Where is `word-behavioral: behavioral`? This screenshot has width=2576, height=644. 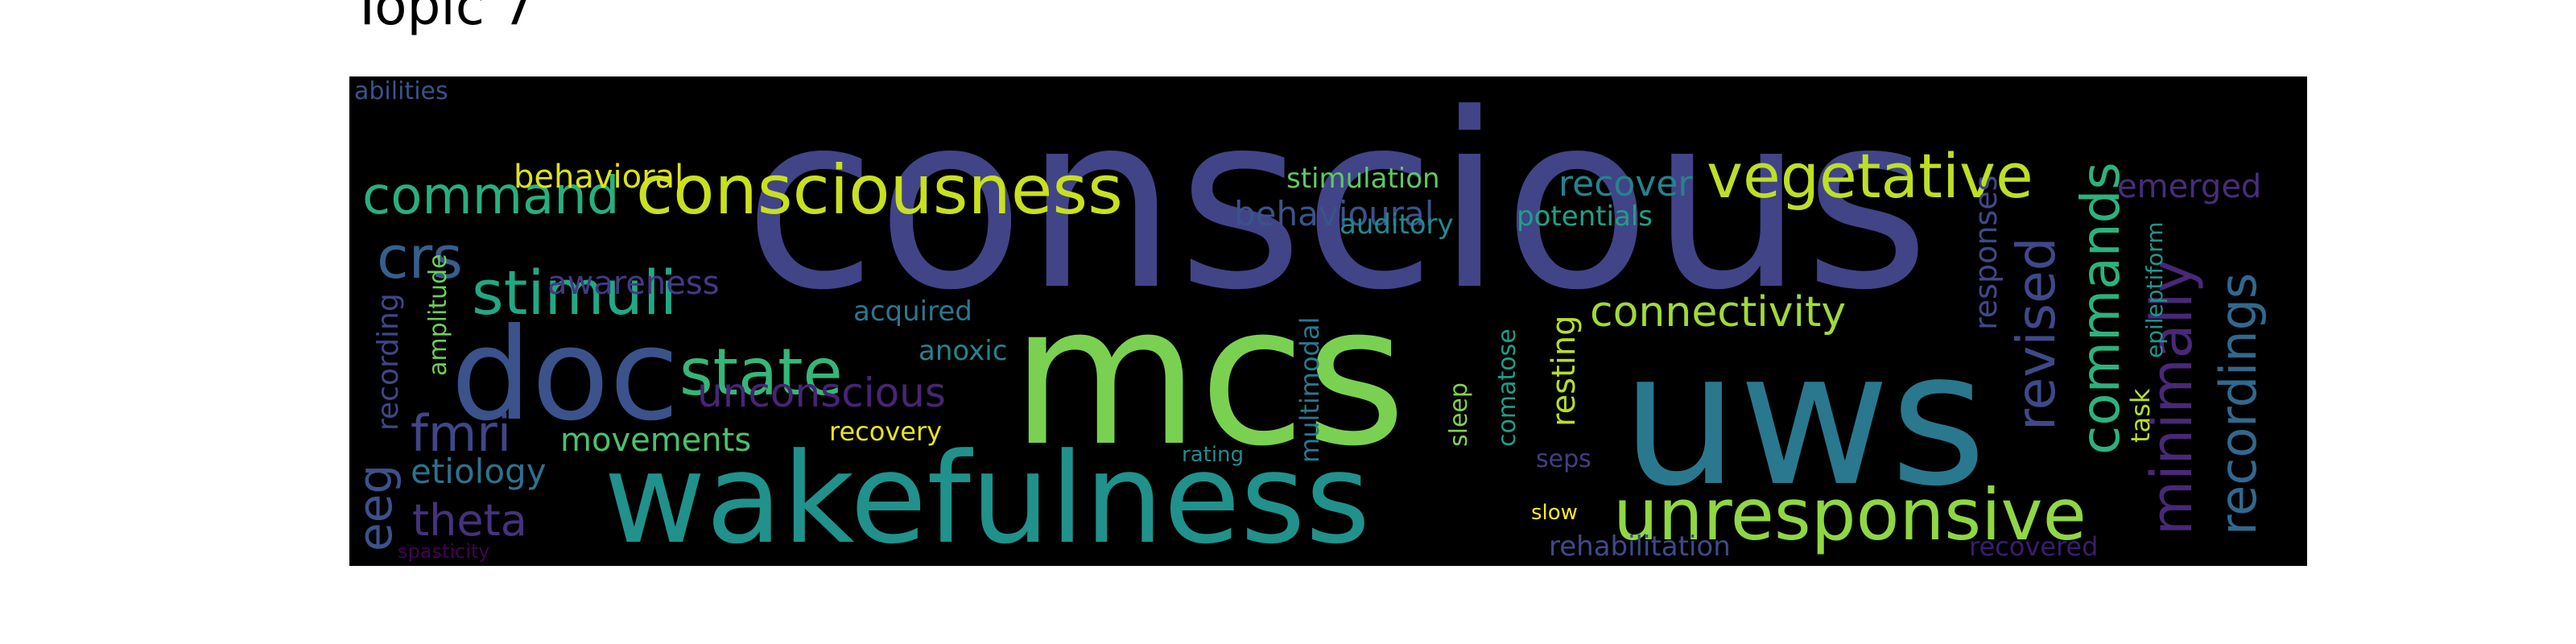 word-behavioral: behavioral is located at coordinates (598, 177).